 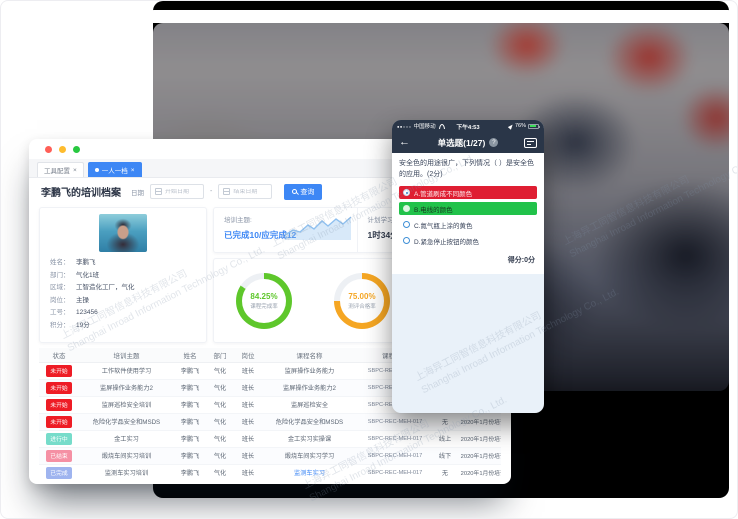 What do you see at coordinates (445, 439) in the screenshot?
I see `cell-mode: 线上` at bounding box center [445, 439].